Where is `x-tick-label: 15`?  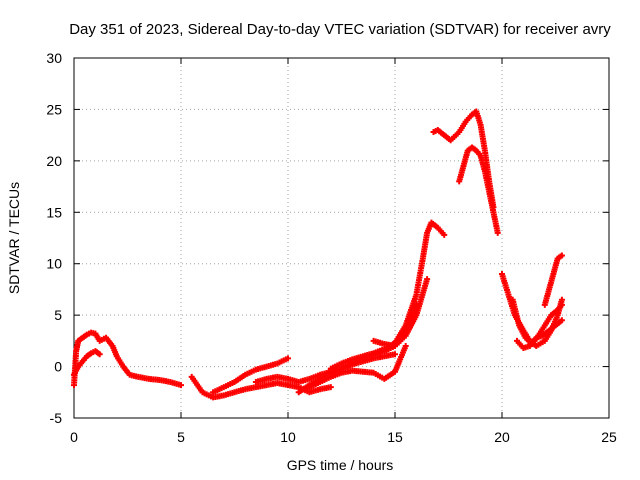
x-tick-label: 15 is located at coordinates (395, 437).